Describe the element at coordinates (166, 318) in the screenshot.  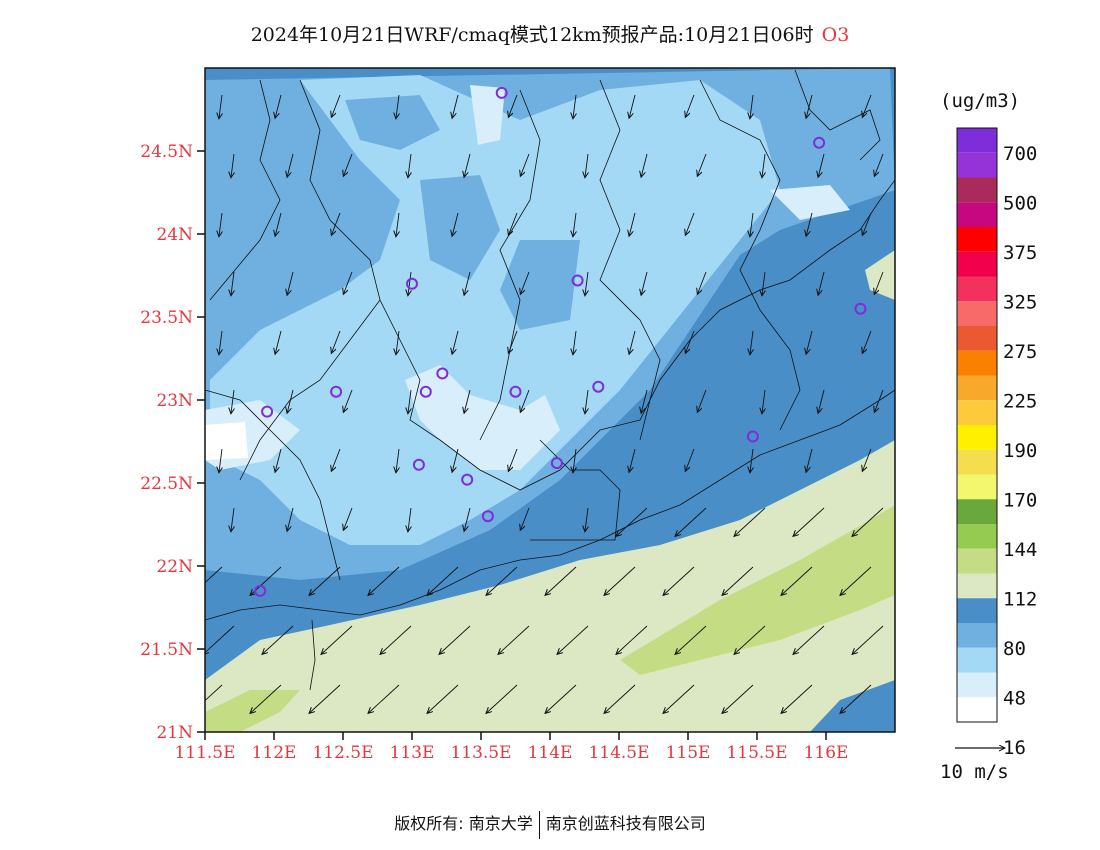
I see `lat-tick-label: 23.5N` at that location.